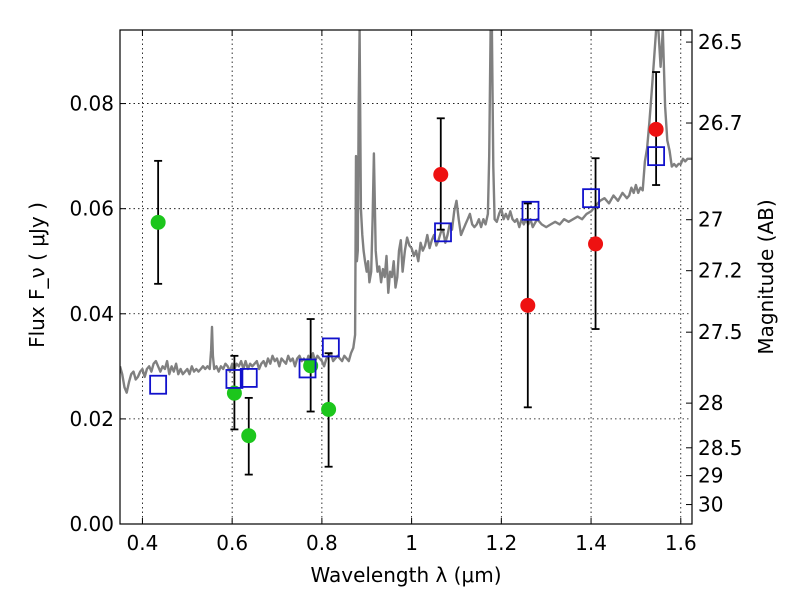 This screenshot has height=600, width=800. Describe the element at coordinates (720, 448) in the screenshot. I see `y2-tick-label: 28.5` at that location.